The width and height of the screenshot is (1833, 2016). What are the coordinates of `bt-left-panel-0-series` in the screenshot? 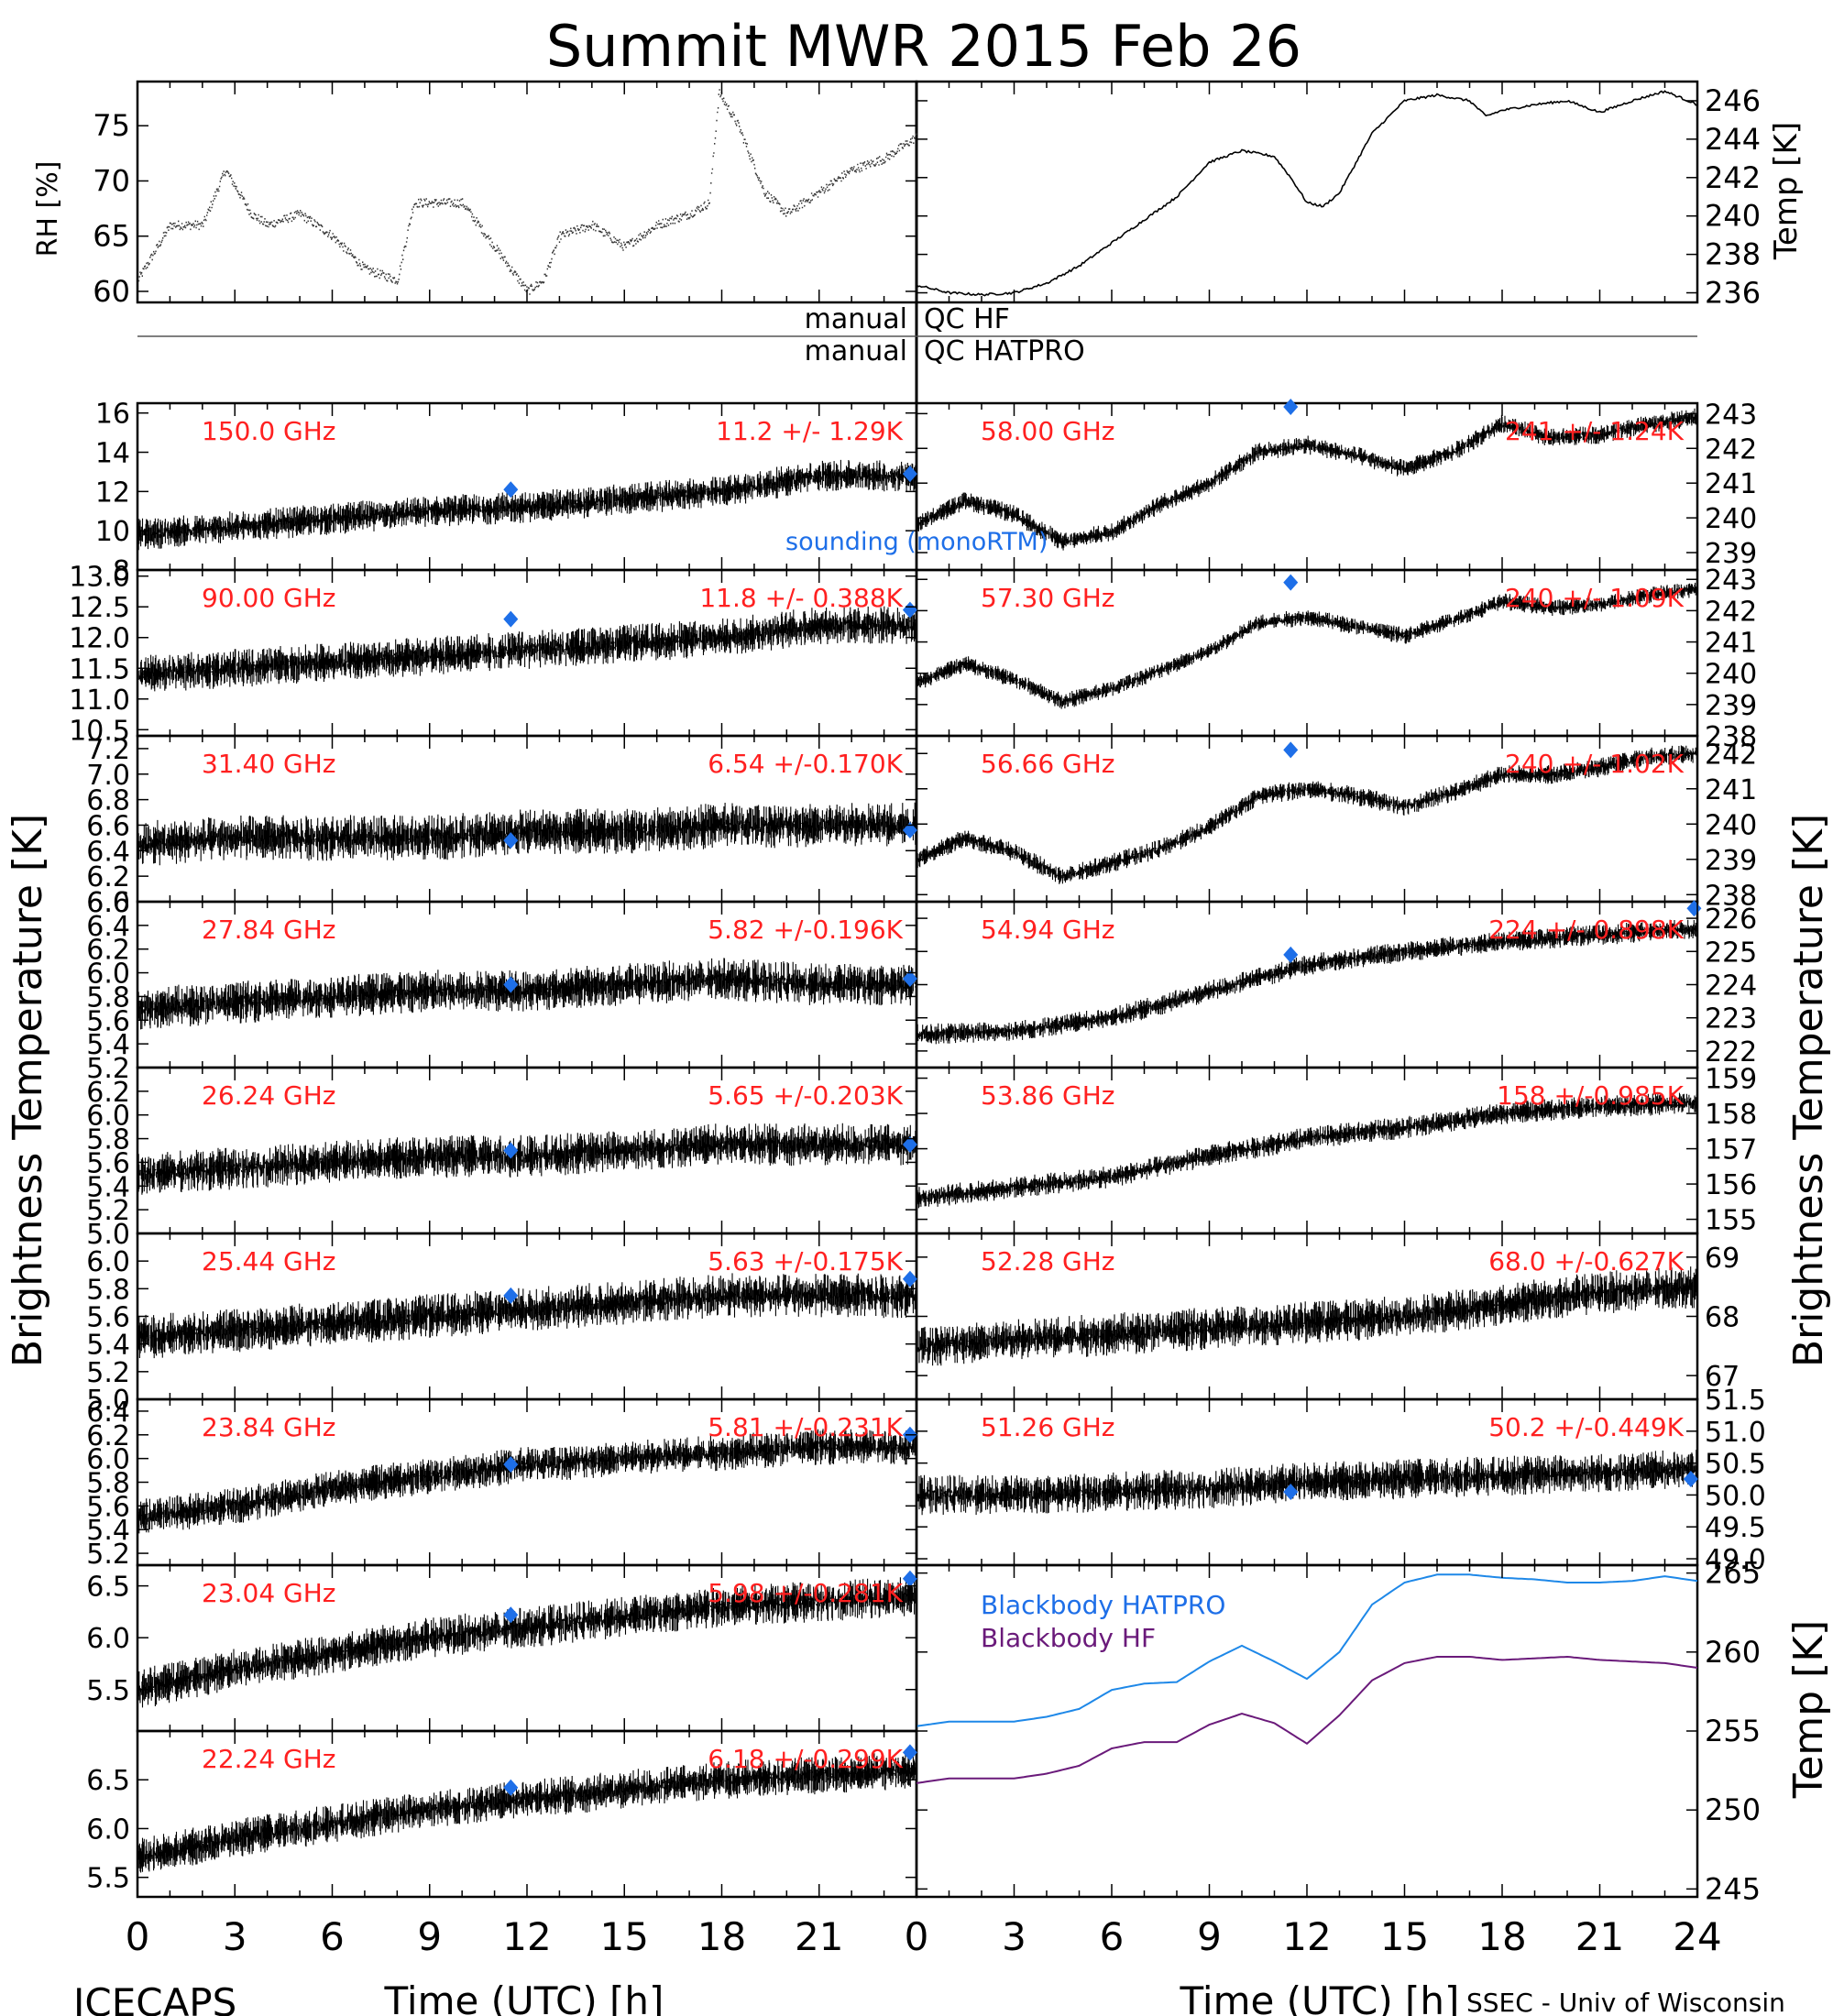 It's located at (526, 505).